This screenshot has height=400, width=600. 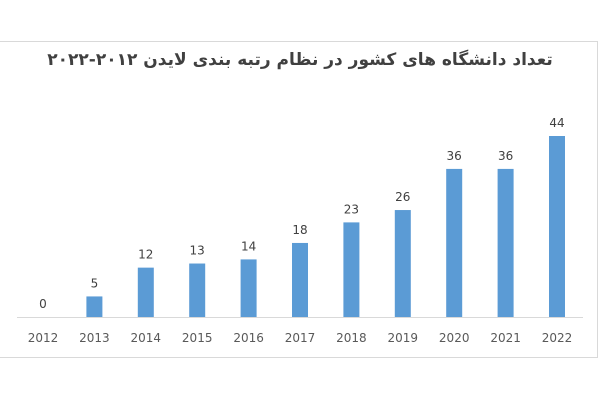 What do you see at coordinates (402, 263) in the screenshot?
I see `bar-2019` at bounding box center [402, 263].